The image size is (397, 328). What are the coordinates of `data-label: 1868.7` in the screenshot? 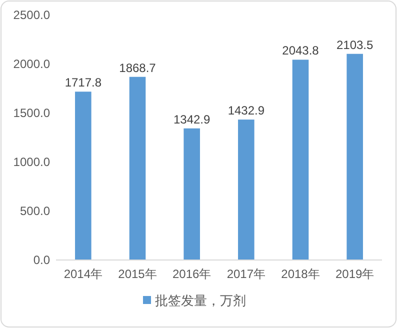 It's located at (137, 67).